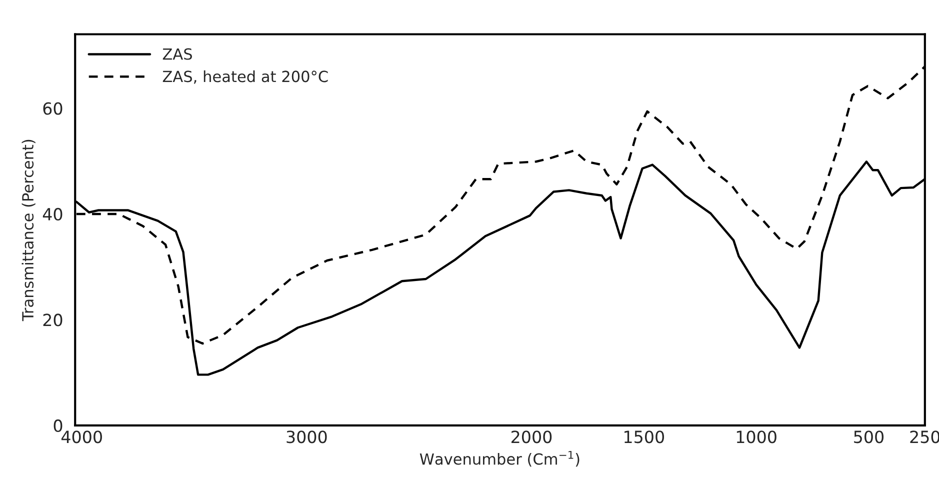 This screenshot has width=939, height=489. I want to click on legend-label: ZAS, so click(177, 54).